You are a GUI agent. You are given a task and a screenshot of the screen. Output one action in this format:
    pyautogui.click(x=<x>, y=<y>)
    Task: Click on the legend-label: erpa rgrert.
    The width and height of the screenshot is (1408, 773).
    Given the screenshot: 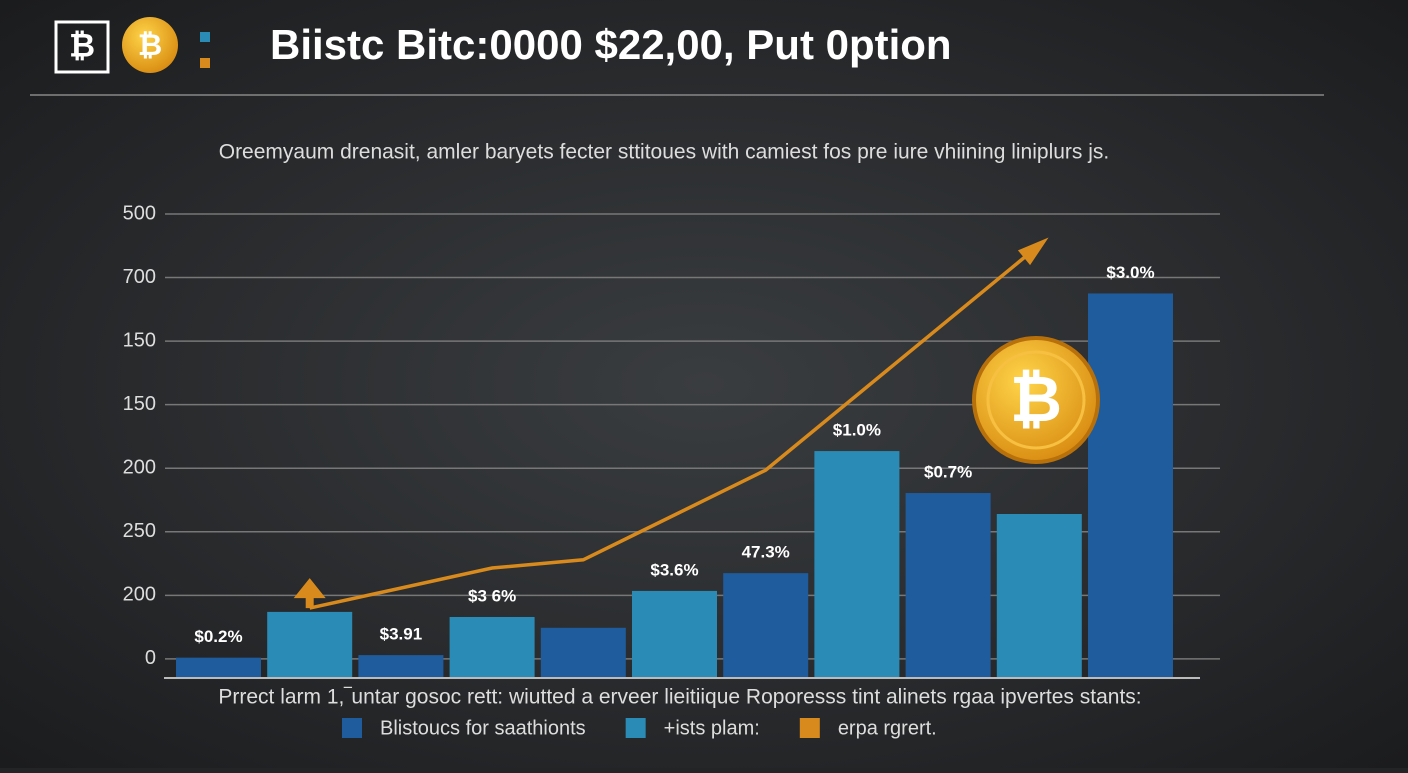 What is the action you would take?
    pyautogui.click(x=887, y=728)
    